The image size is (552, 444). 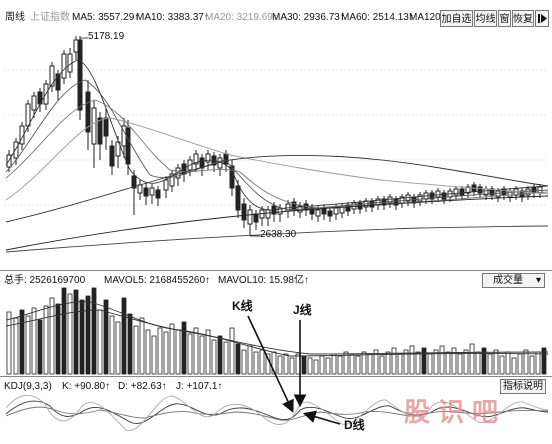 I want to click on chevron-down-icon: ▾, so click(x=538, y=280).